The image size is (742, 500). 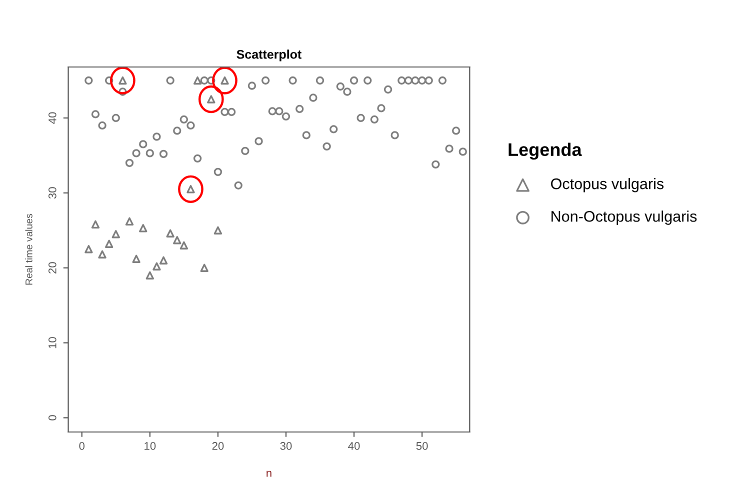 I want to click on y-tick-label: 30, so click(x=52, y=193).